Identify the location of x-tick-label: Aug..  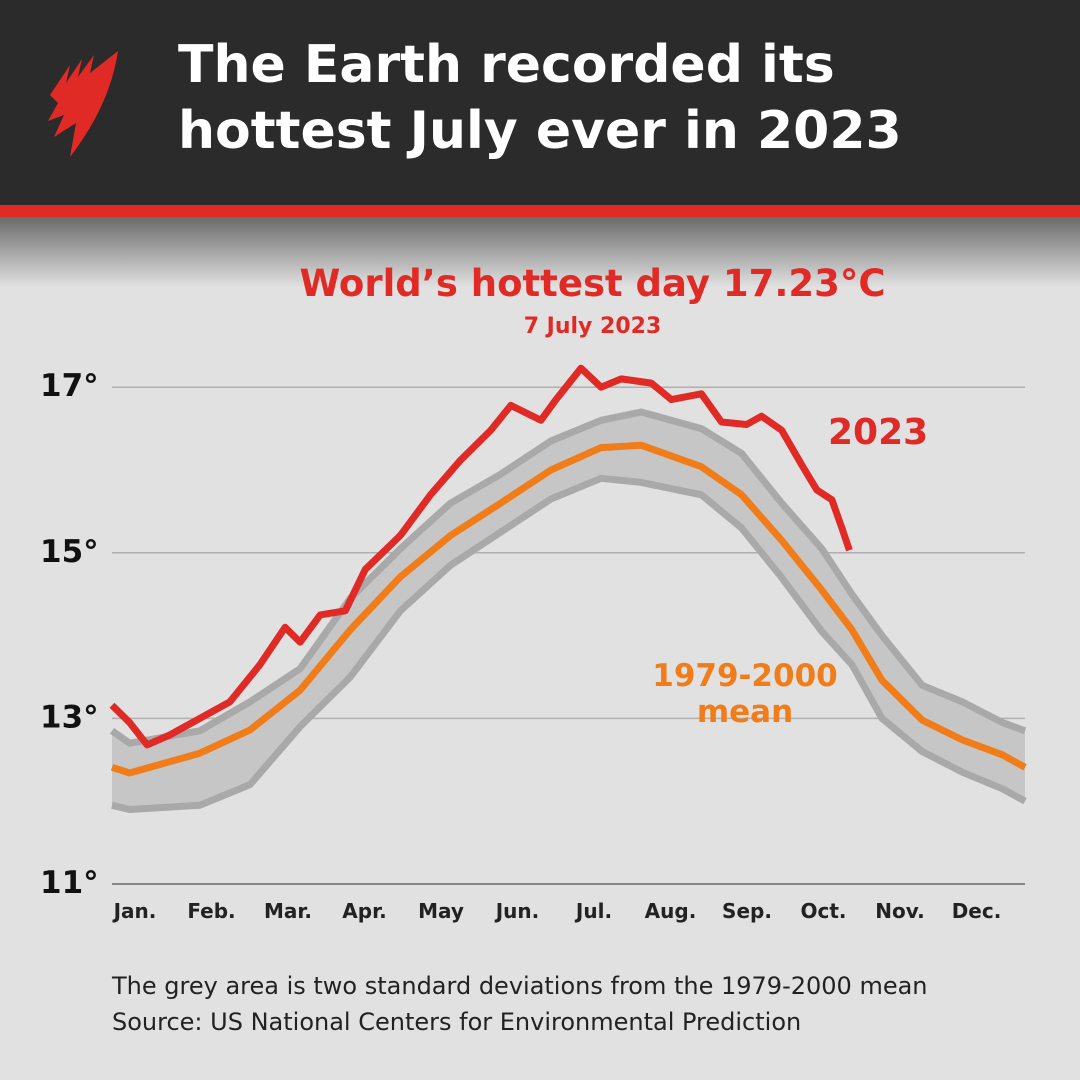
(671, 911).